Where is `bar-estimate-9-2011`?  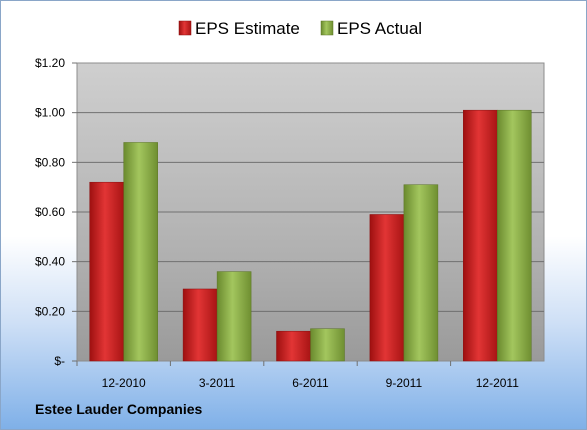
bar-estimate-9-2011 is located at coordinates (387, 288).